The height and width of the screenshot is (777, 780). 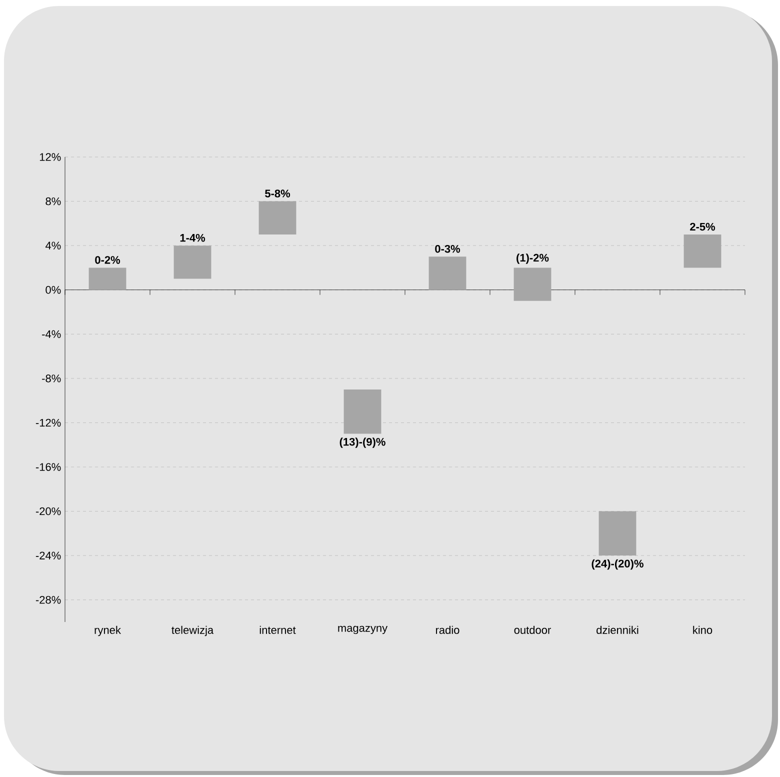 What do you see at coordinates (51, 378) in the screenshot?
I see `y-tick-label: -8%` at bounding box center [51, 378].